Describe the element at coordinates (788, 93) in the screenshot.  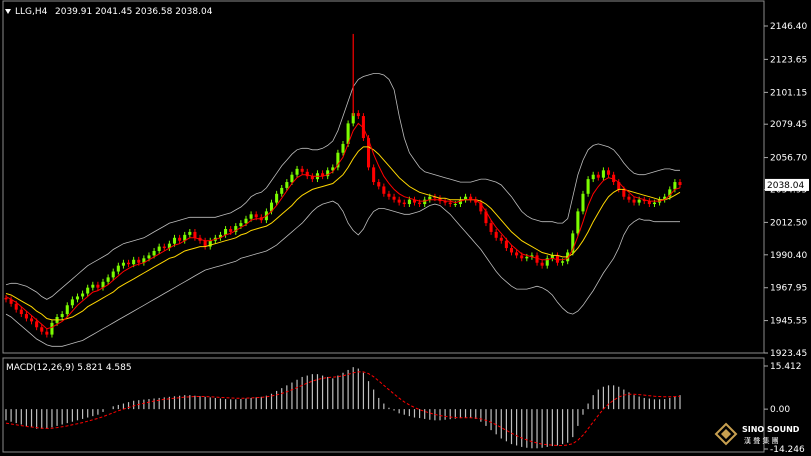
I see `price-tick-label: 2101.15` at that location.